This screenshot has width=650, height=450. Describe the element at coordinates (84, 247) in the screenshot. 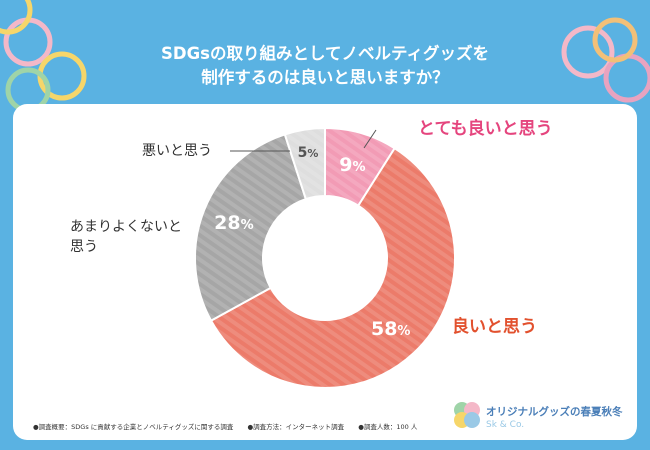

I see `label-not-very-good-line-2: 思う` at that location.